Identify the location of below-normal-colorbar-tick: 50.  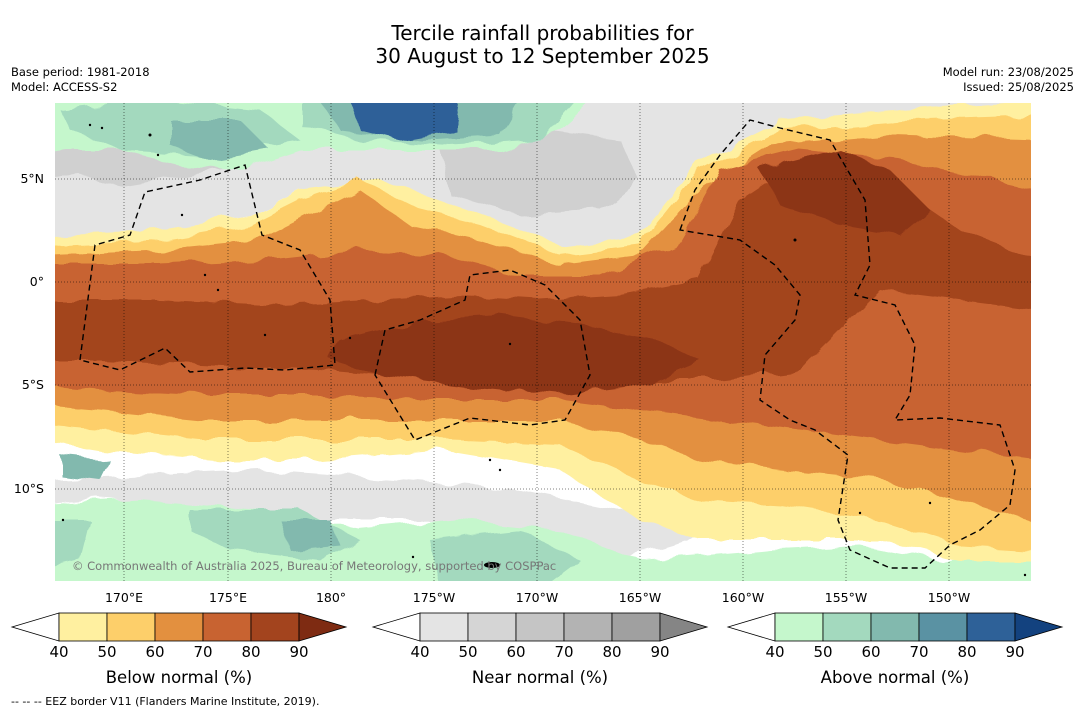
(107, 652).